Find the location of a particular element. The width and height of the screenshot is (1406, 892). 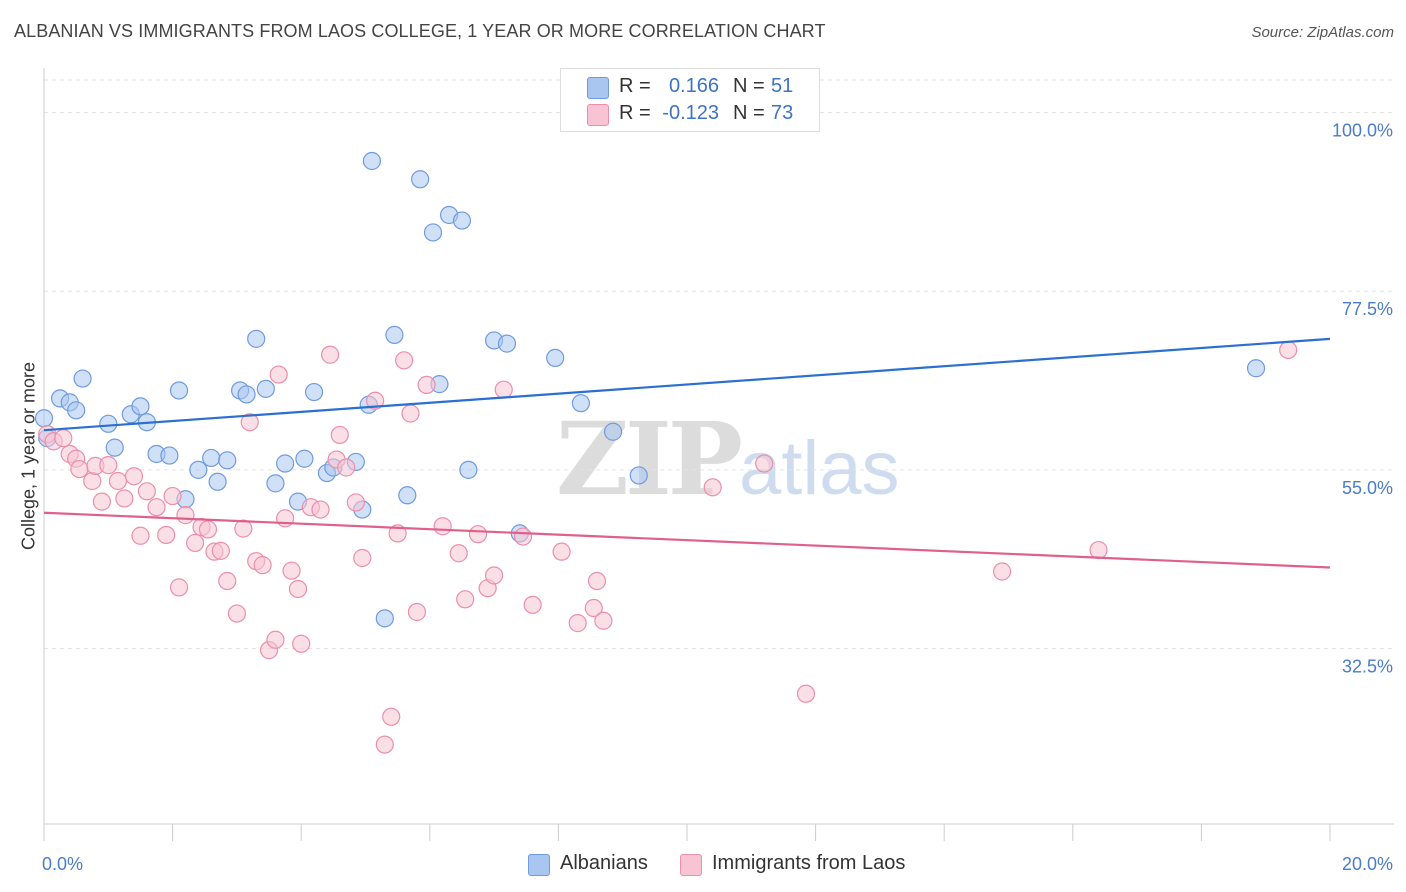

legend-swatch-albanians is located at coordinates (598, 88).